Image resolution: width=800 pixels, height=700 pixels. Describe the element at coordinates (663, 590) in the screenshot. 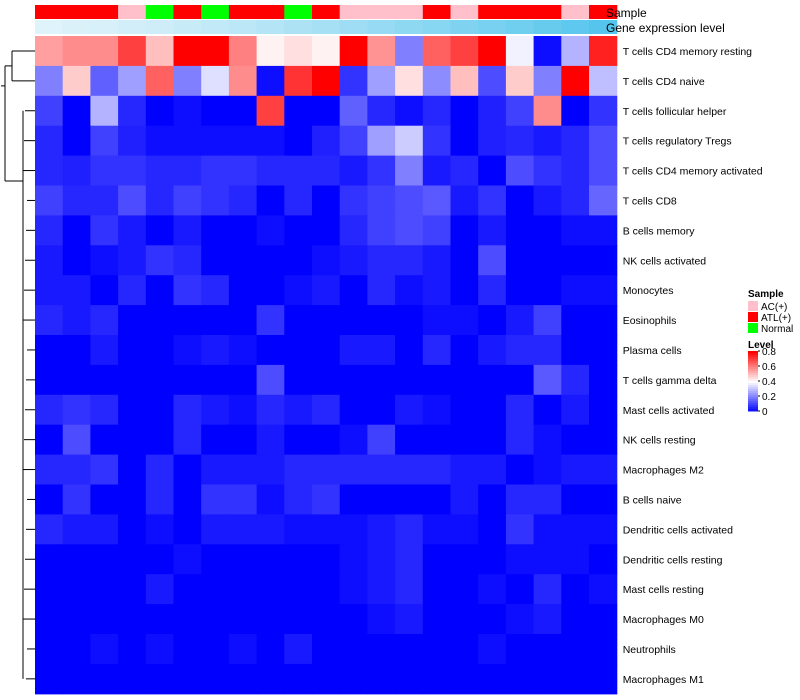

I see `row-label: Mast cells resting` at that location.